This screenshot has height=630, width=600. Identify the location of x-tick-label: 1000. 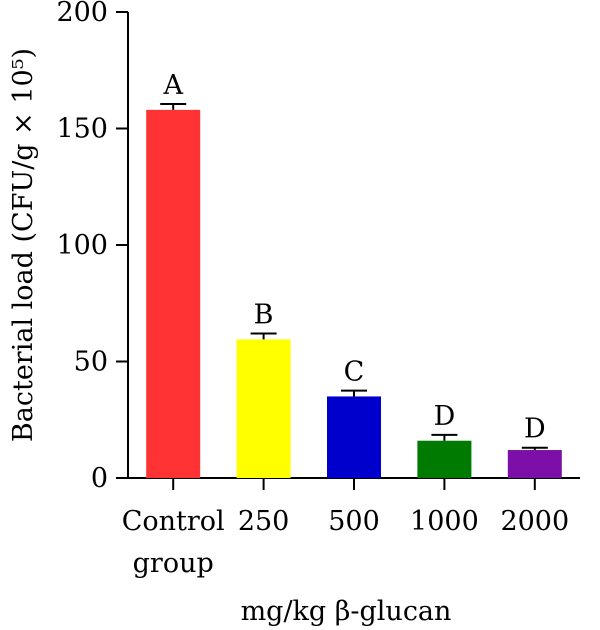
(444, 521).